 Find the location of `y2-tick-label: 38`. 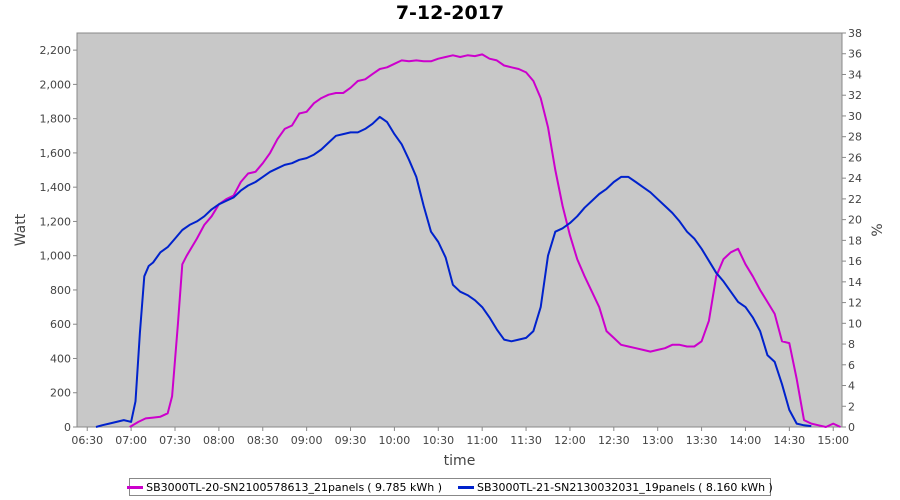

y2-tick-label: 38 is located at coordinates (855, 33).